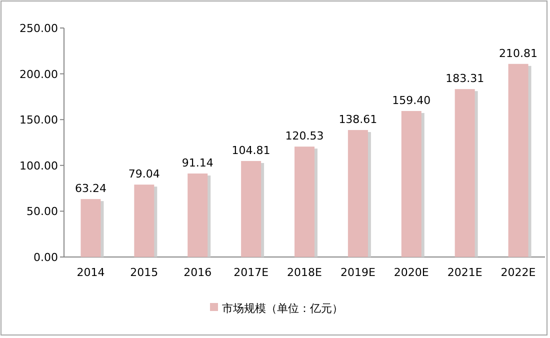  What do you see at coordinates (90, 189) in the screenshot?
I see `data-label: 63.24` at bounding box center [90, 189].